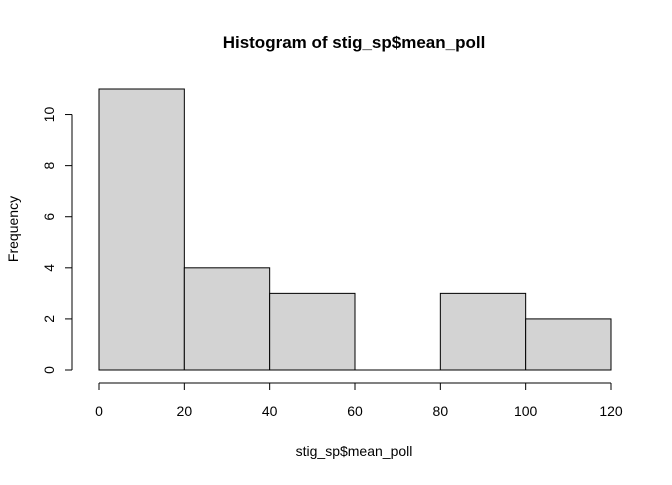 The width and height of the screenshot is (672, 485). Describe the element at coordinates (49, 268) in the screenshot. I see `y-tick-label: 4` at that location.